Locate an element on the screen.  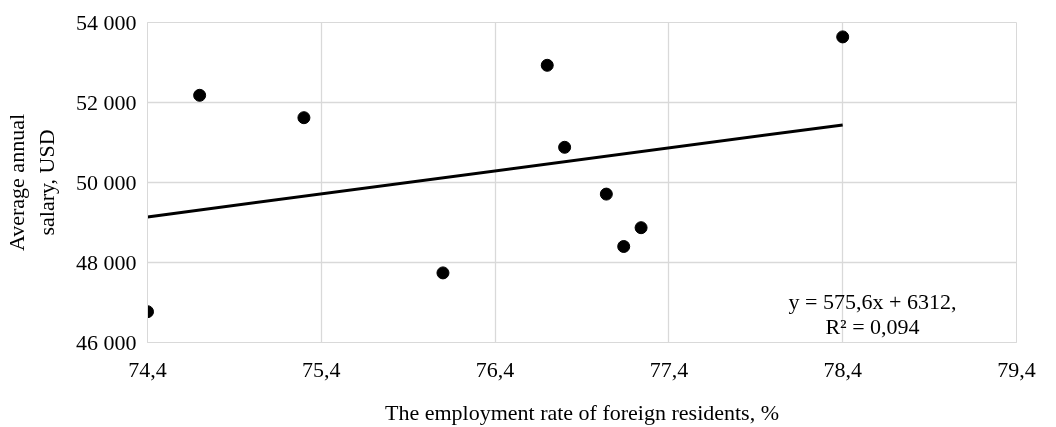
x-axis-title: The employment rate of foreign residents, % is located at coordinates (582, 412).